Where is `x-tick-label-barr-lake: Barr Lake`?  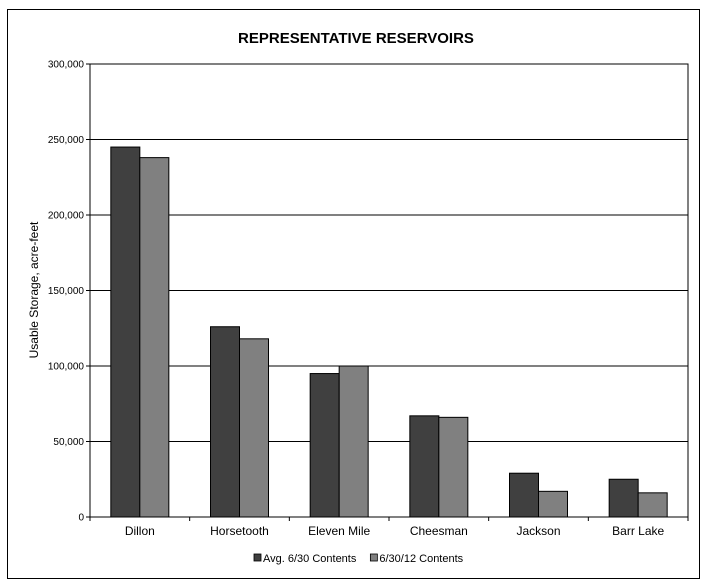
x-tick-label-barr-lake: Barr Lake is located at coordinates (638, 531).